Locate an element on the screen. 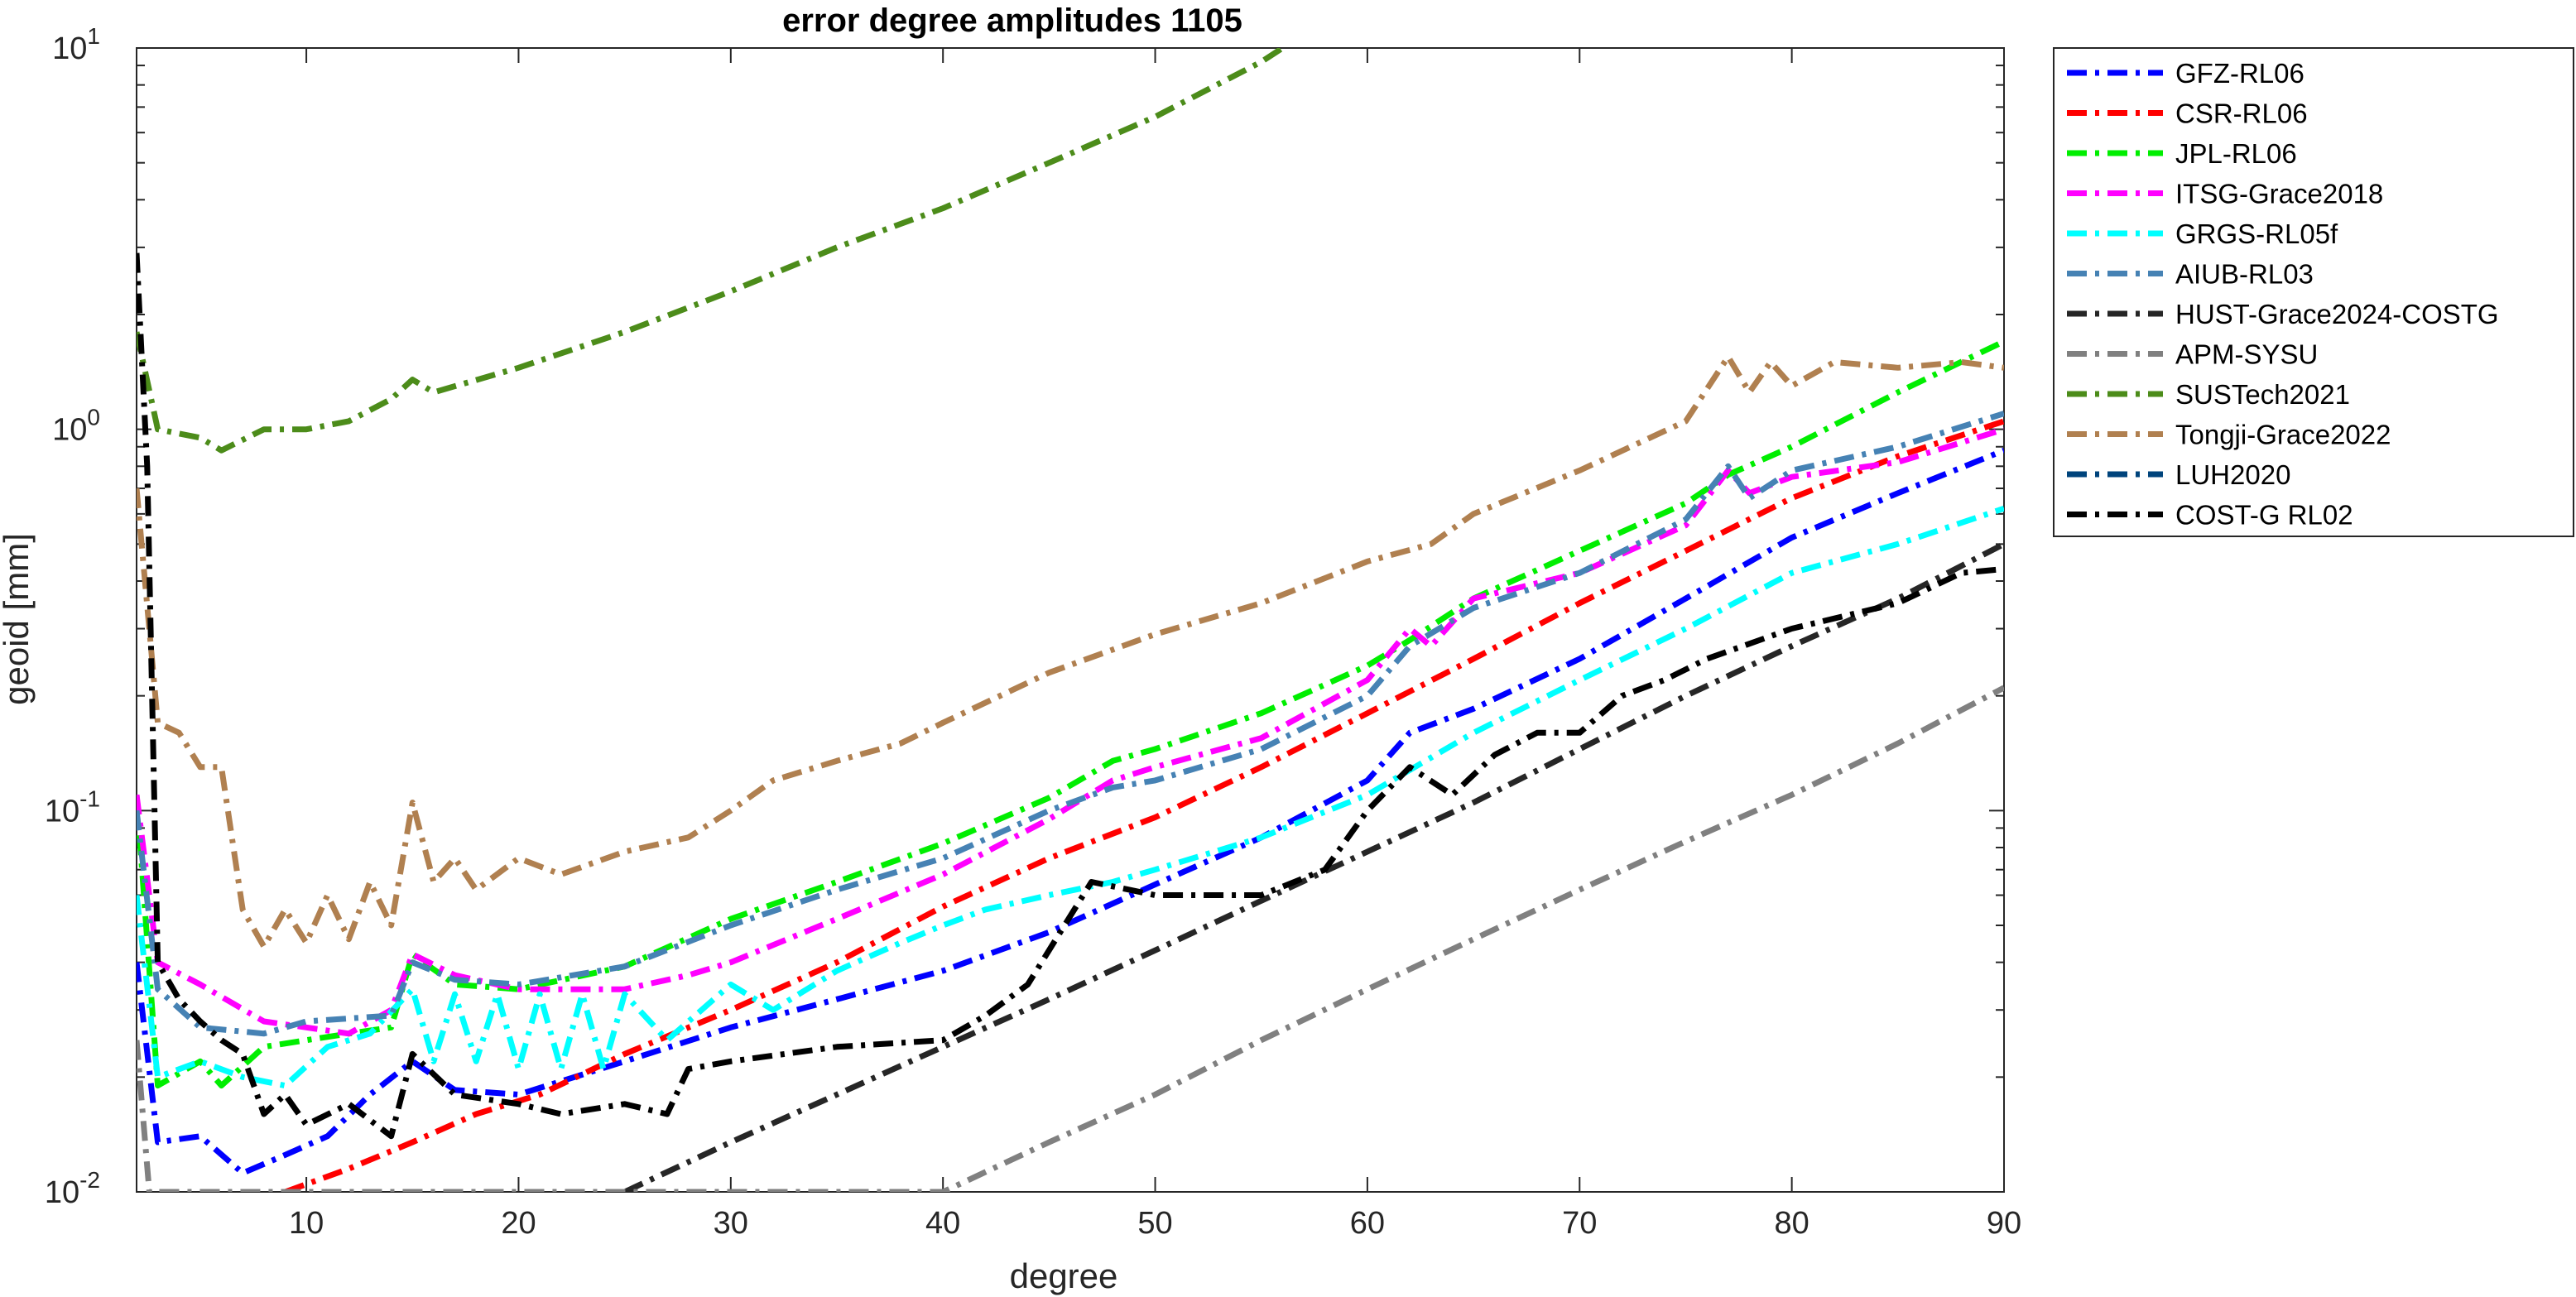 The image size is (2576, 1297). legend-box is located at coordinates (2313, 292).